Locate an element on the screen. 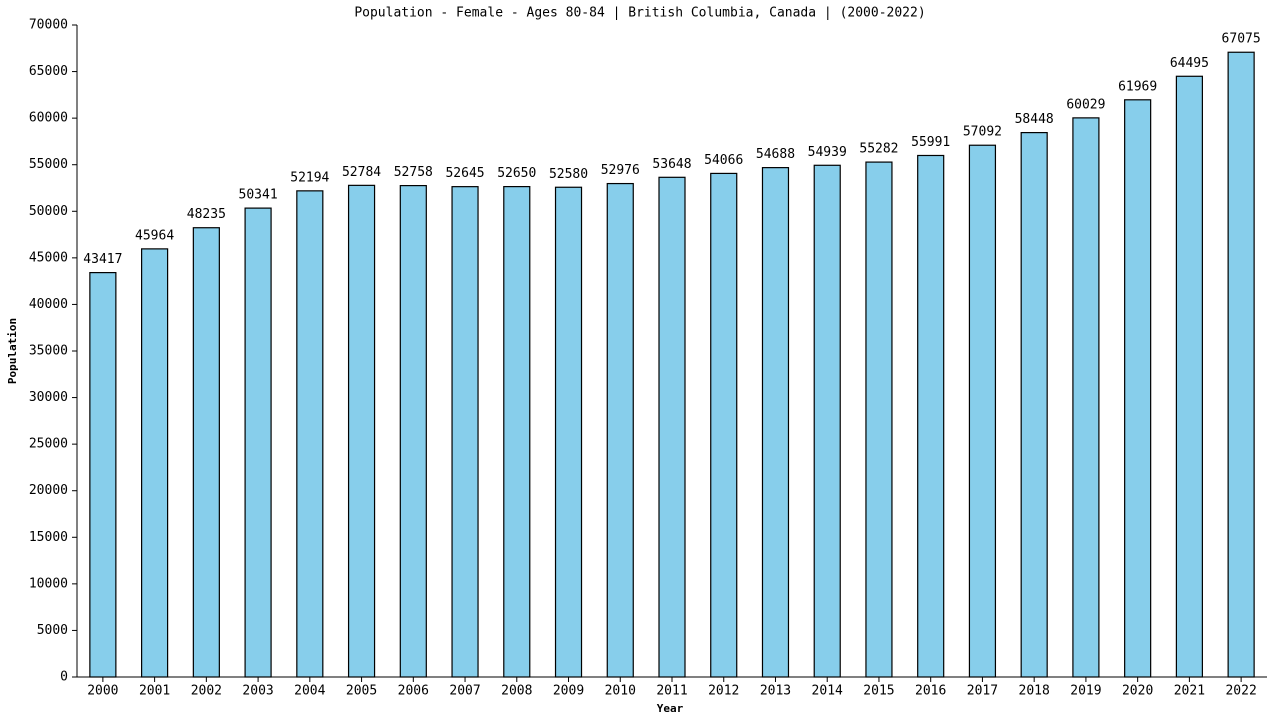 This screenshot has height=720, width=1280. x-tick-label: 2016 is located at coordinates (930, 691).